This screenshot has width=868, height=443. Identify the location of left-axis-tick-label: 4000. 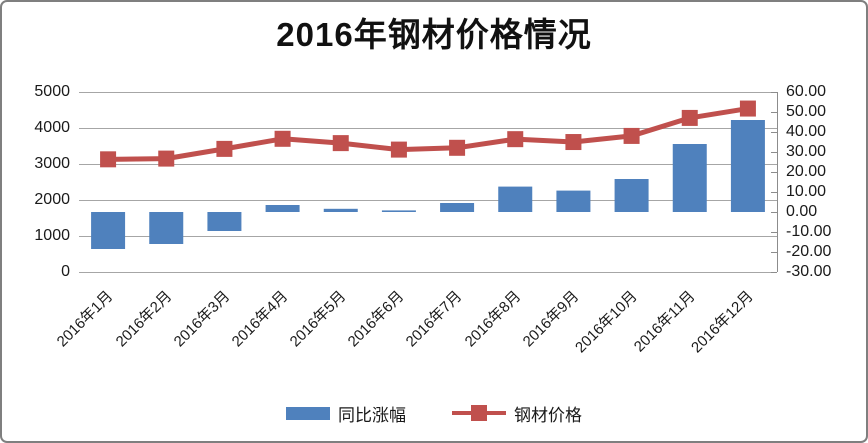
(52, 127).